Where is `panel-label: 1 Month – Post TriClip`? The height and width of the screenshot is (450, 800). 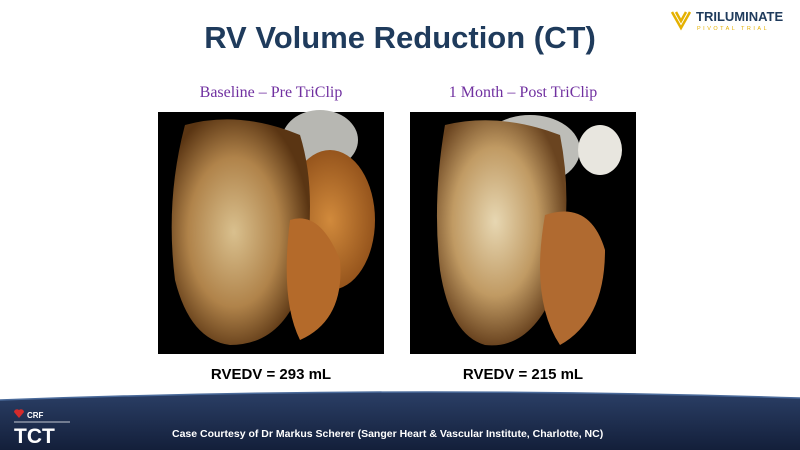 panel-label: 1 Month – Post TriClip is located at coordinates (523, 92).